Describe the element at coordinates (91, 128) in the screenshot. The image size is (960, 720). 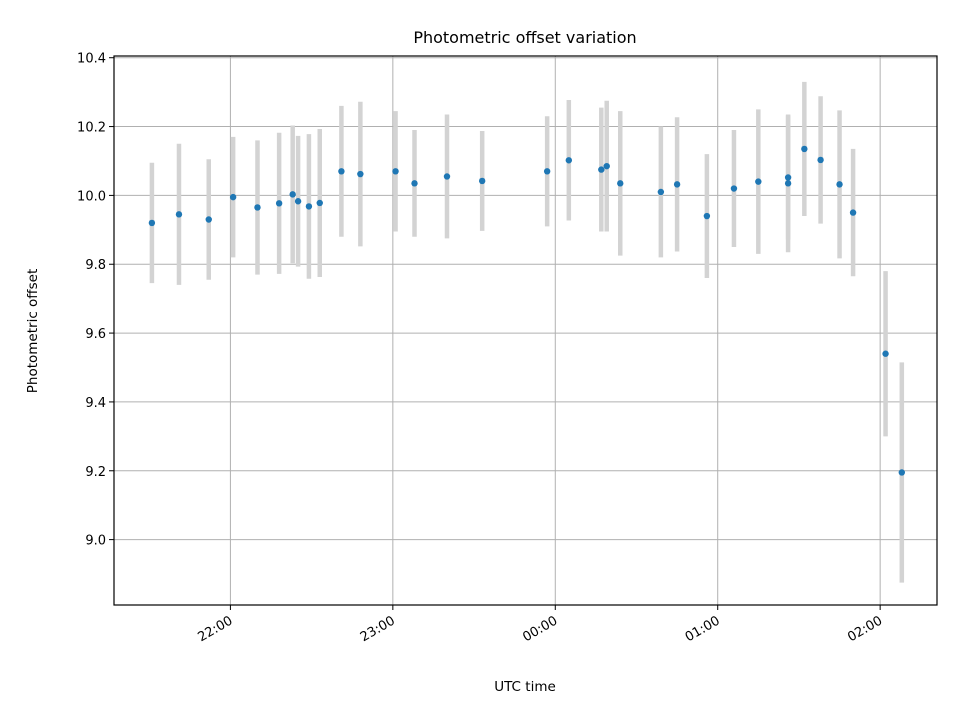
I see `y-tick-label: 10.2` at that location.